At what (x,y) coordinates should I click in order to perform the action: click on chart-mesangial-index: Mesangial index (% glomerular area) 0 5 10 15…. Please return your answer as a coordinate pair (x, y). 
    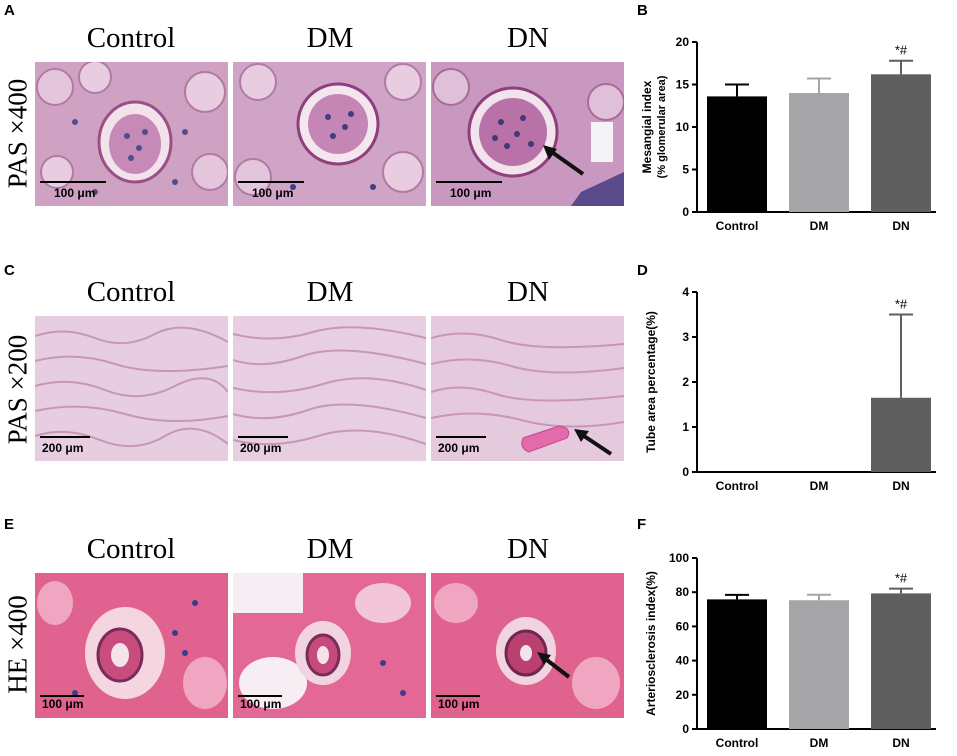
    Looking at the image, I should click on (790, 132).